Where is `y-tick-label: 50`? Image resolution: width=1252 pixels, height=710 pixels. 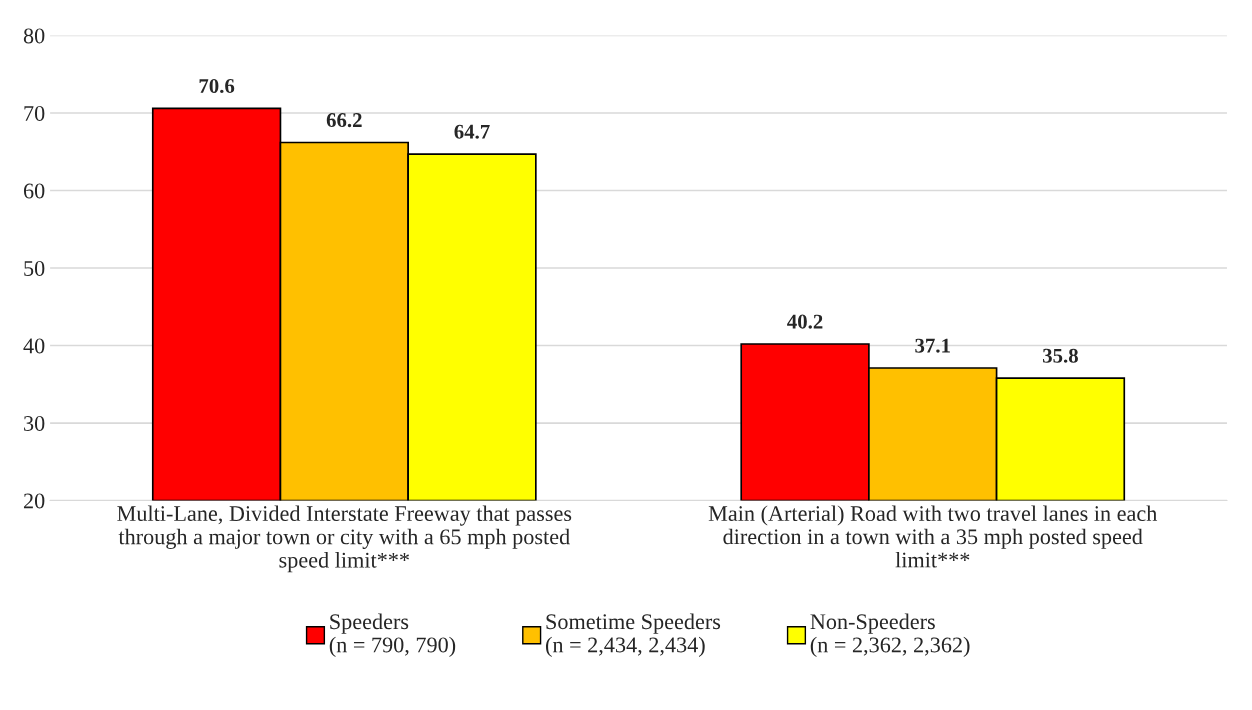
y-tick-label: 50 is located at coordinates (34, 268).